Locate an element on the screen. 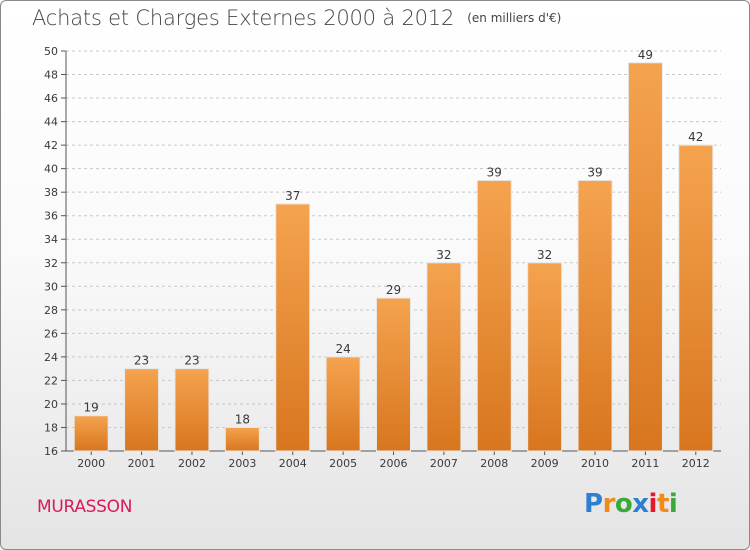 Image resolution: width=750 pixels, height=550 pixels. bar-2011 is located at coordinates (645, 257).